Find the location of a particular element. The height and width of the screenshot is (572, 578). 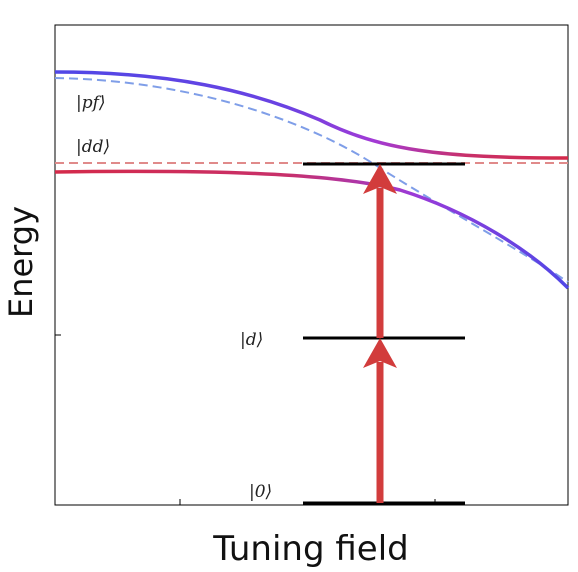

upper-adiabatic-curve is located at coordinates (311, 115).